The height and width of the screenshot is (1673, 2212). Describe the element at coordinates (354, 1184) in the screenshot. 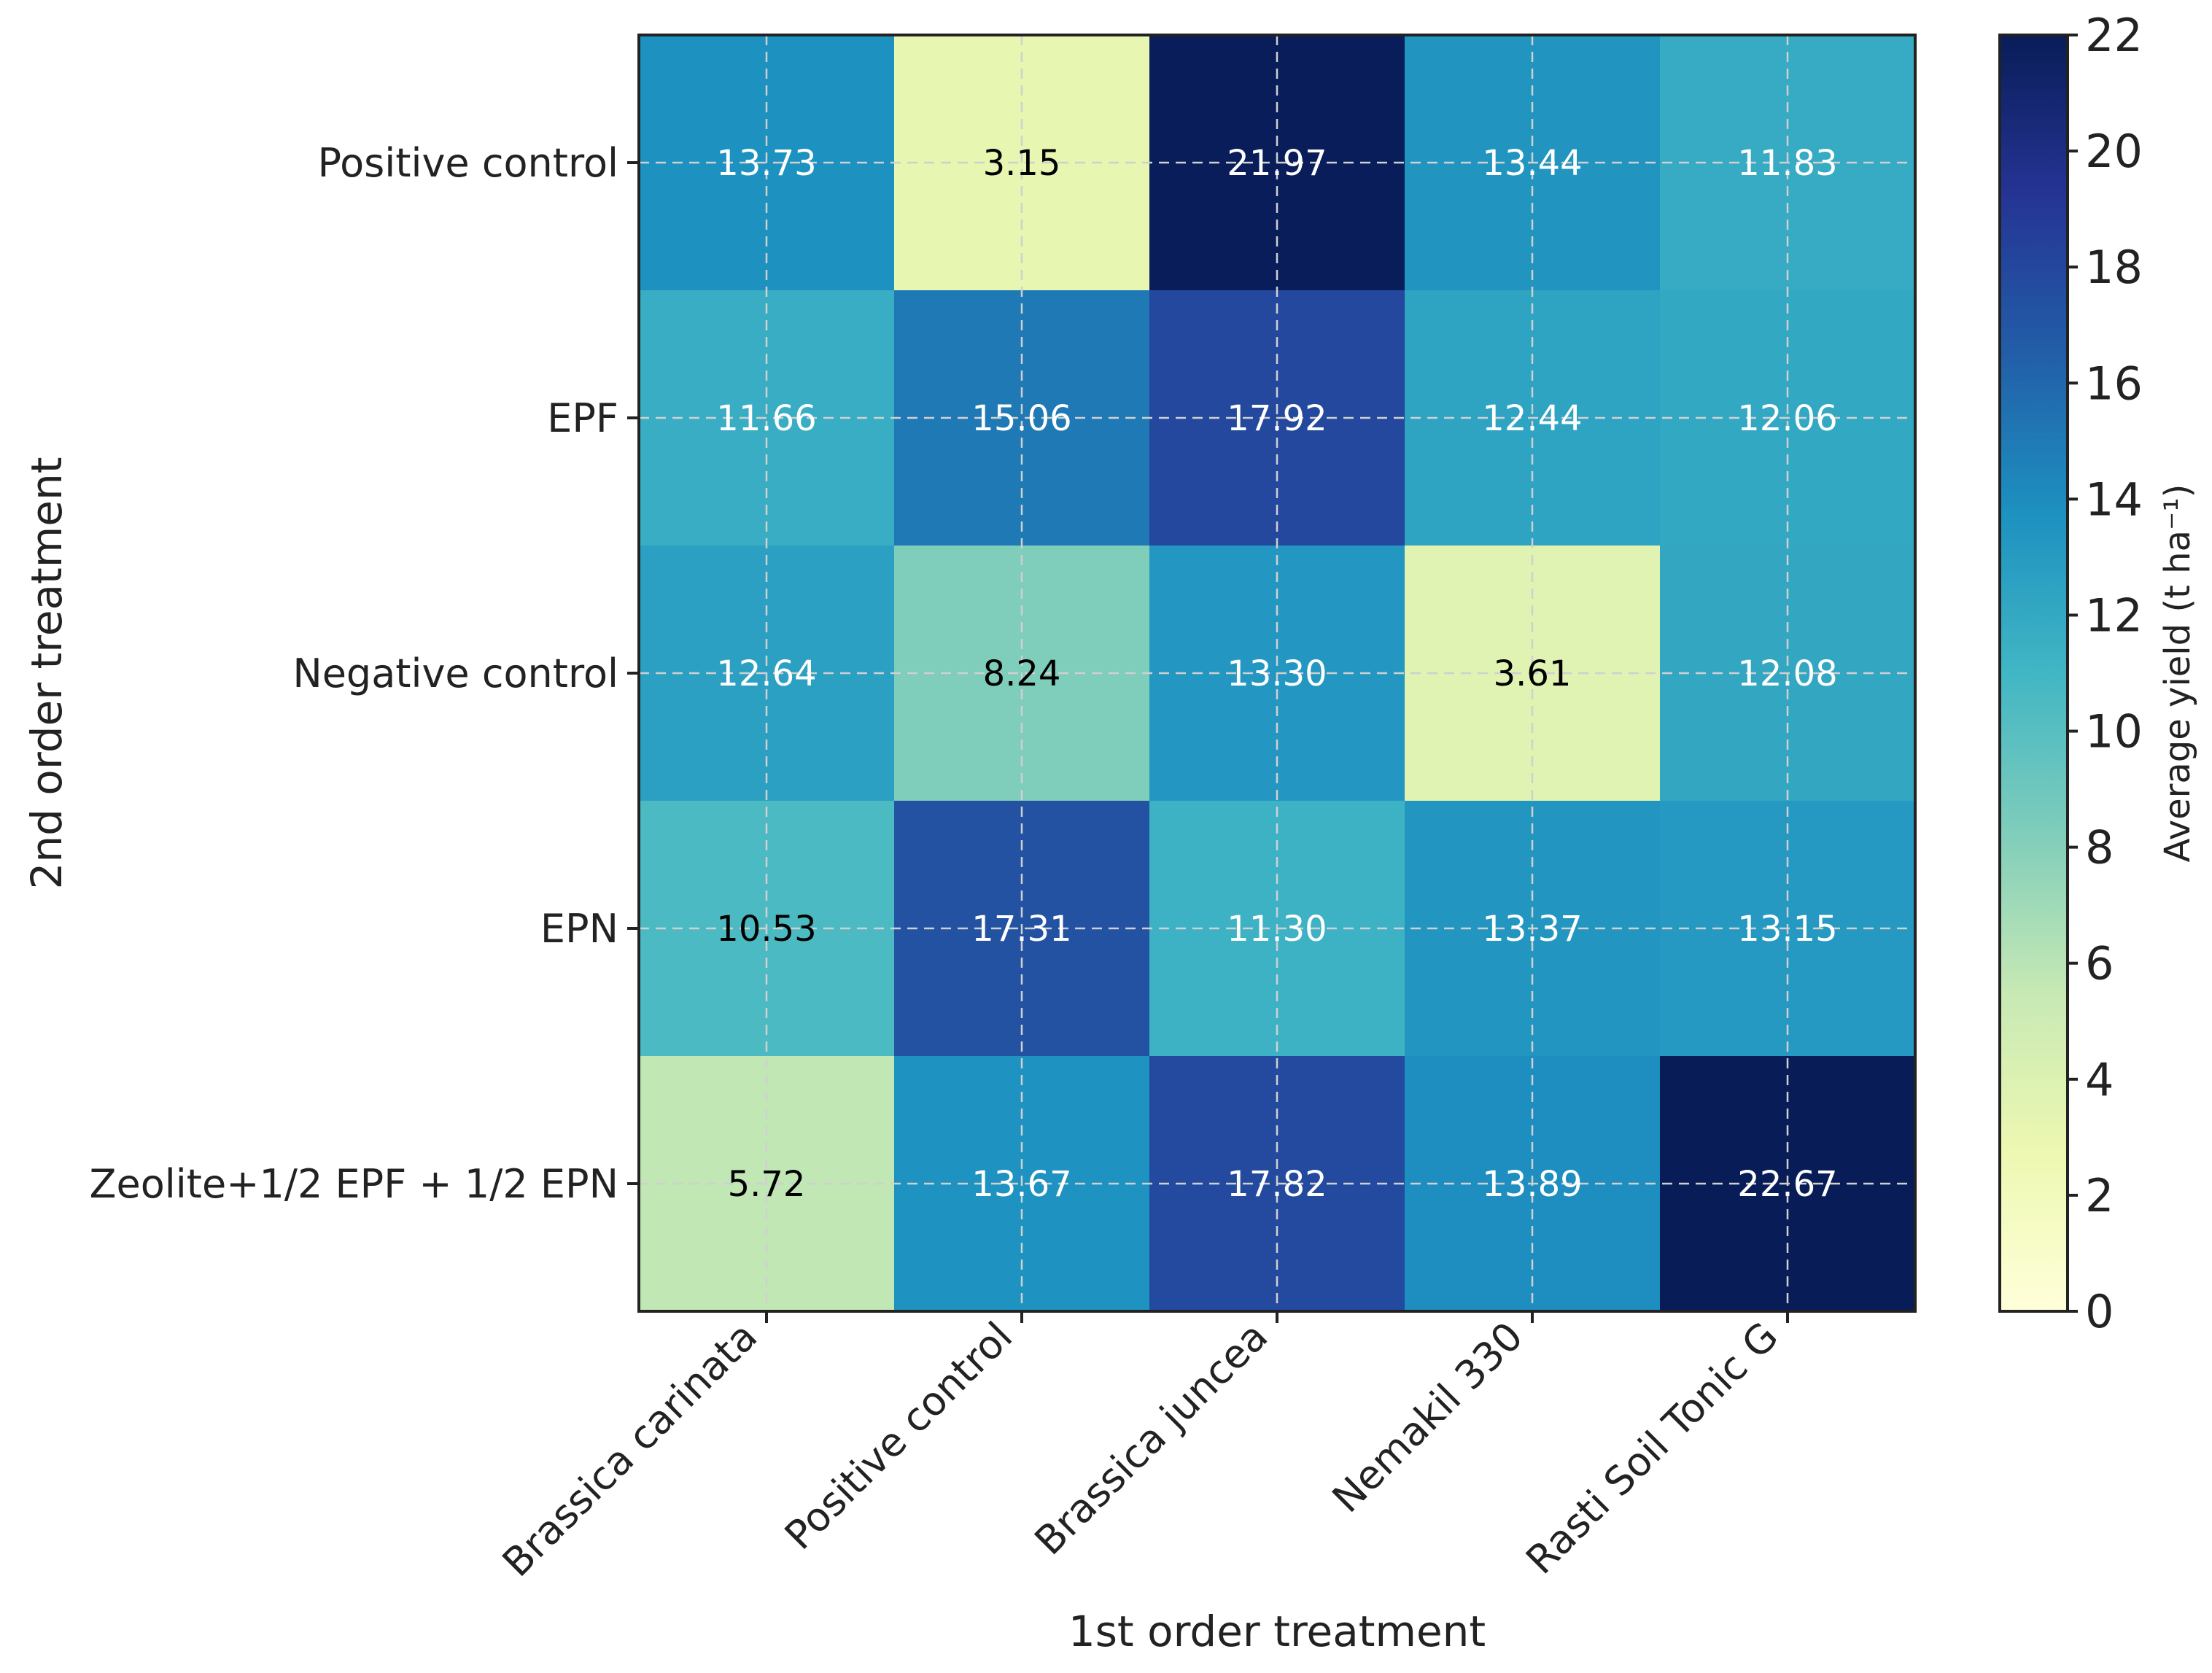

I see `y-tick-label: Zeolite+1/2 EPF + 1/2 EPN` at that location.